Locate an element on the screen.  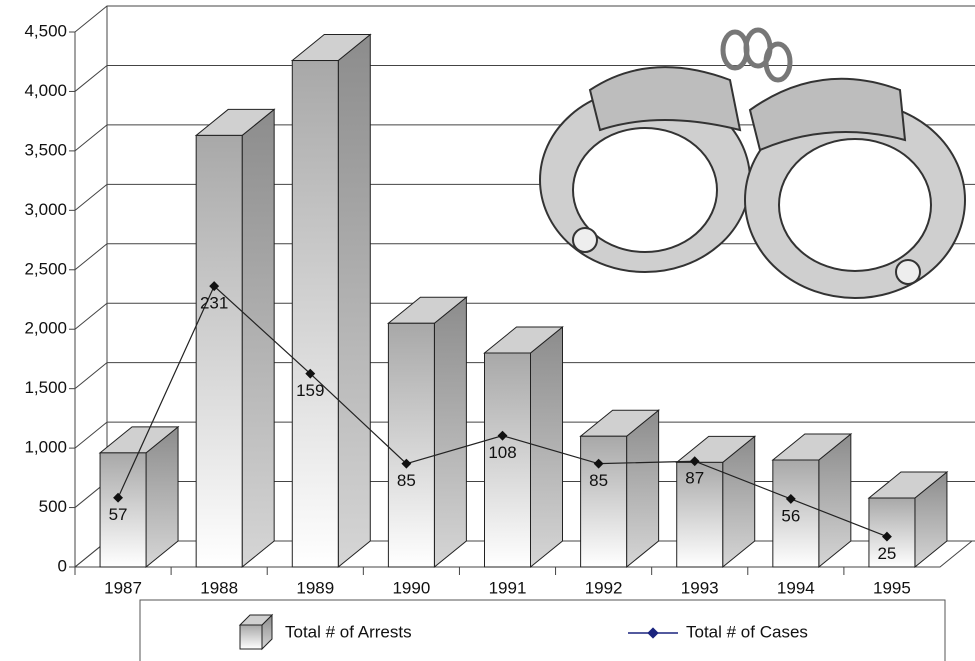
y-tick-label: 4,000 is located at coordinates (45, 90).